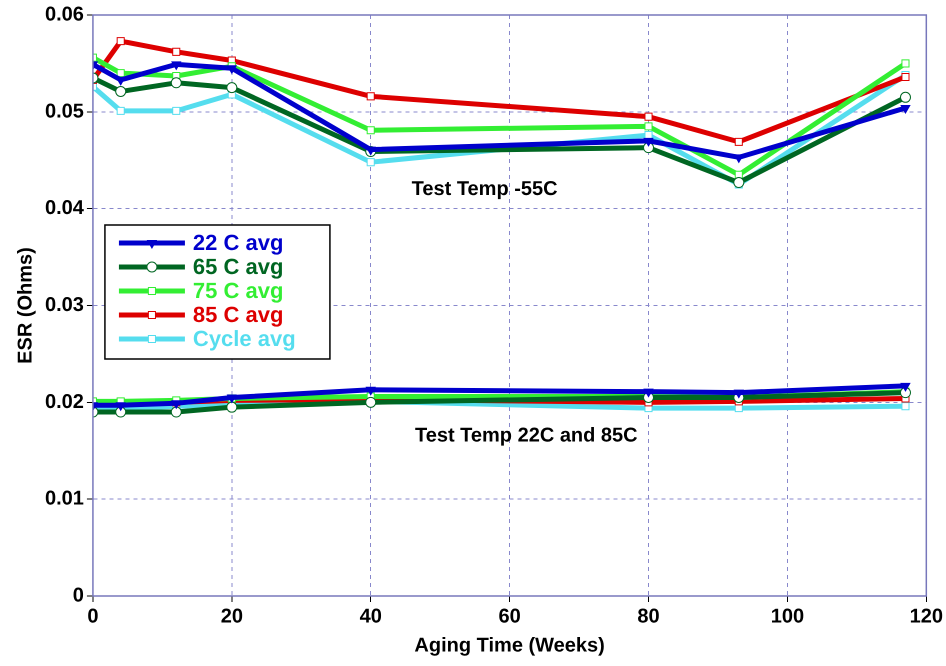  What do you see at coordinates (244, 339) in the screenshot?
I see `legend-label: Cycle avg` at bounding box center [244, 339].